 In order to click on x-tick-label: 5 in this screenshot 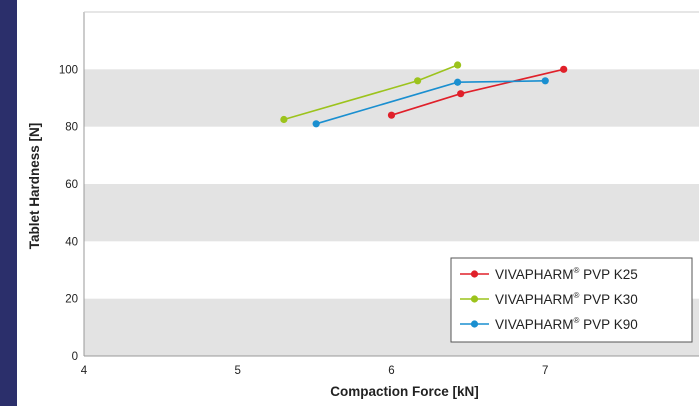, I will do `click(238, 371)`.